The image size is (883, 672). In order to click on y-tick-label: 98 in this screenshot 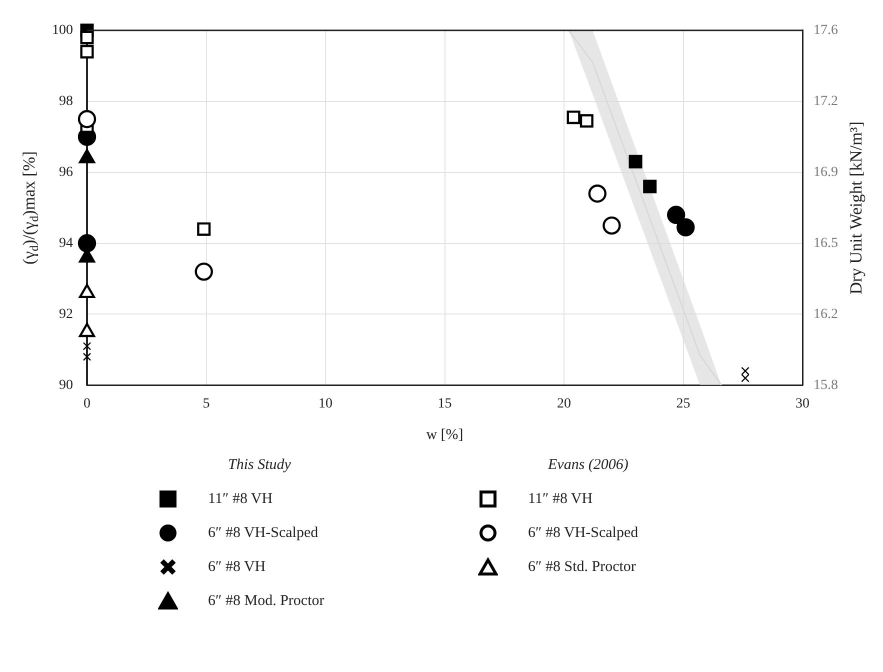, I will do `click(66, 102)`.